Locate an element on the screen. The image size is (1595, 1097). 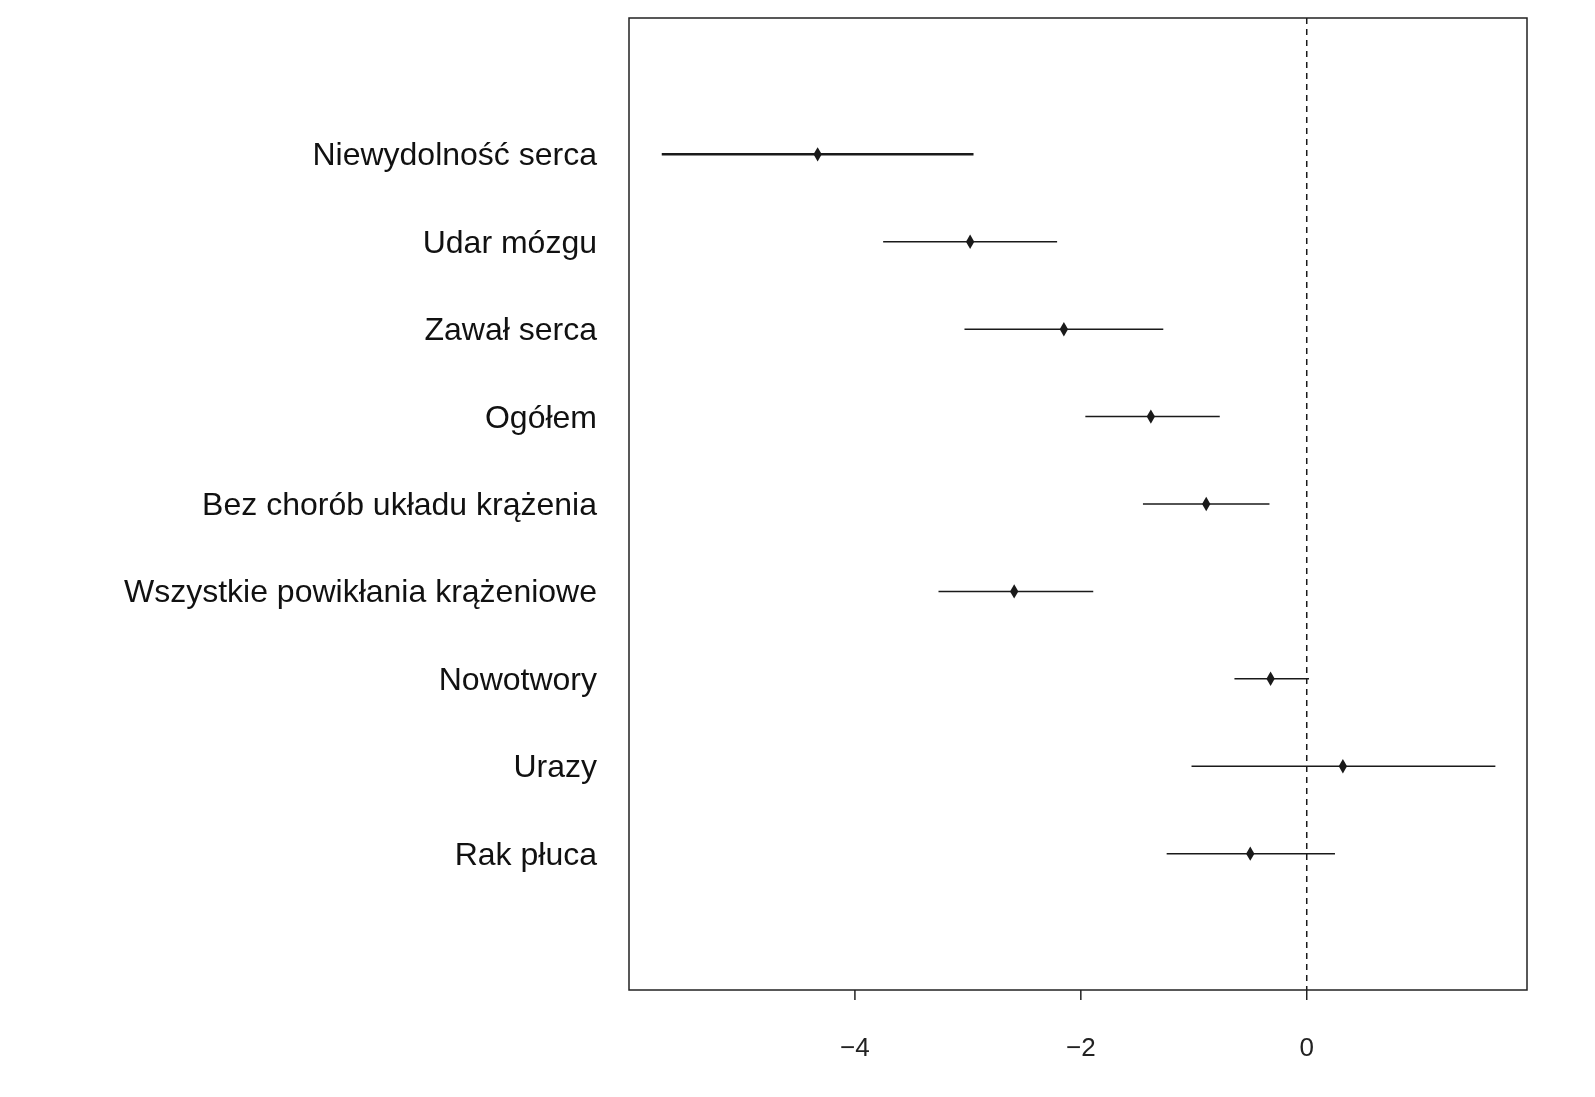
y-tick-label: Niewydolność serca is located at coordinates (455, 154).